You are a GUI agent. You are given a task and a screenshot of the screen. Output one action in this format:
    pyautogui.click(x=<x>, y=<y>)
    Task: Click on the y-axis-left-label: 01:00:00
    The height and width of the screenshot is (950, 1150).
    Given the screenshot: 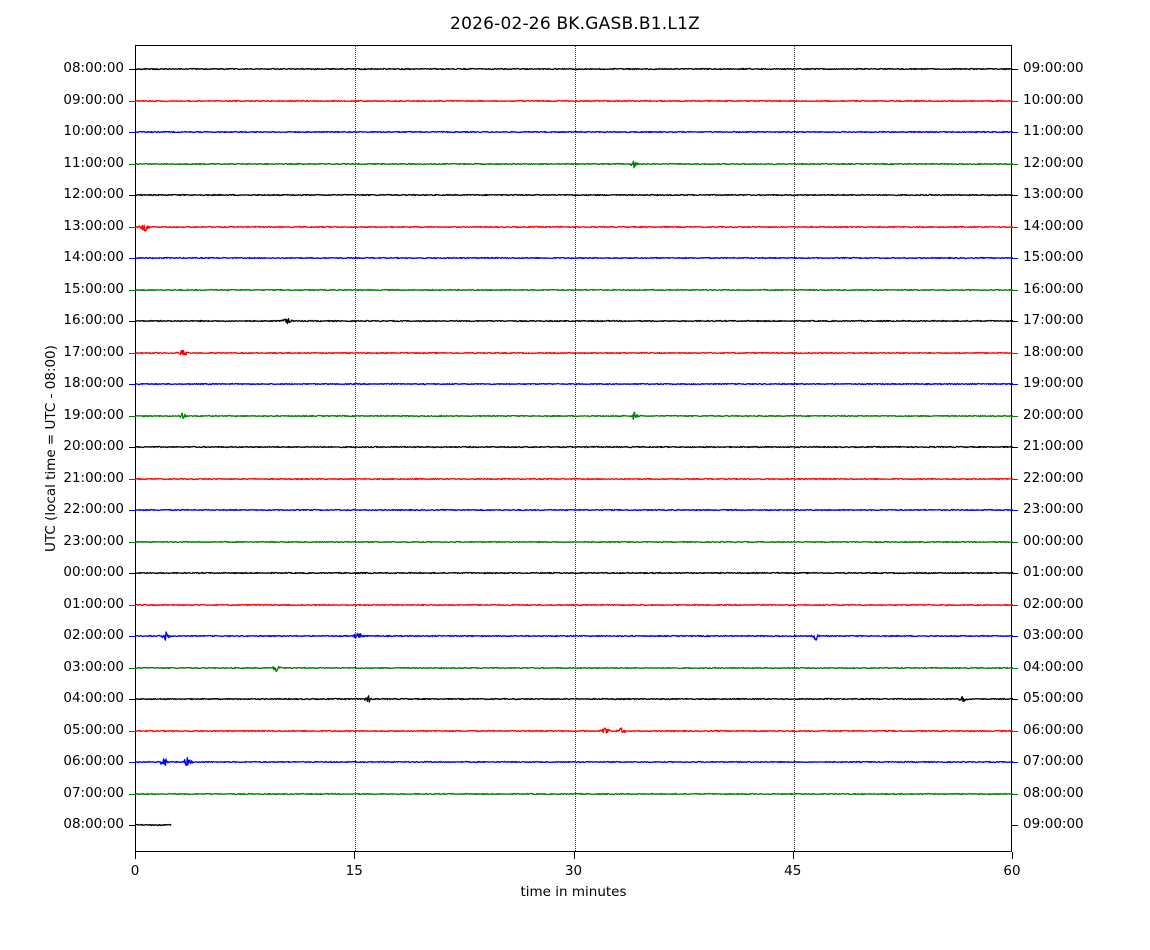 What is the action you would take?
    pyautogui.click(x=93, y=603)
    